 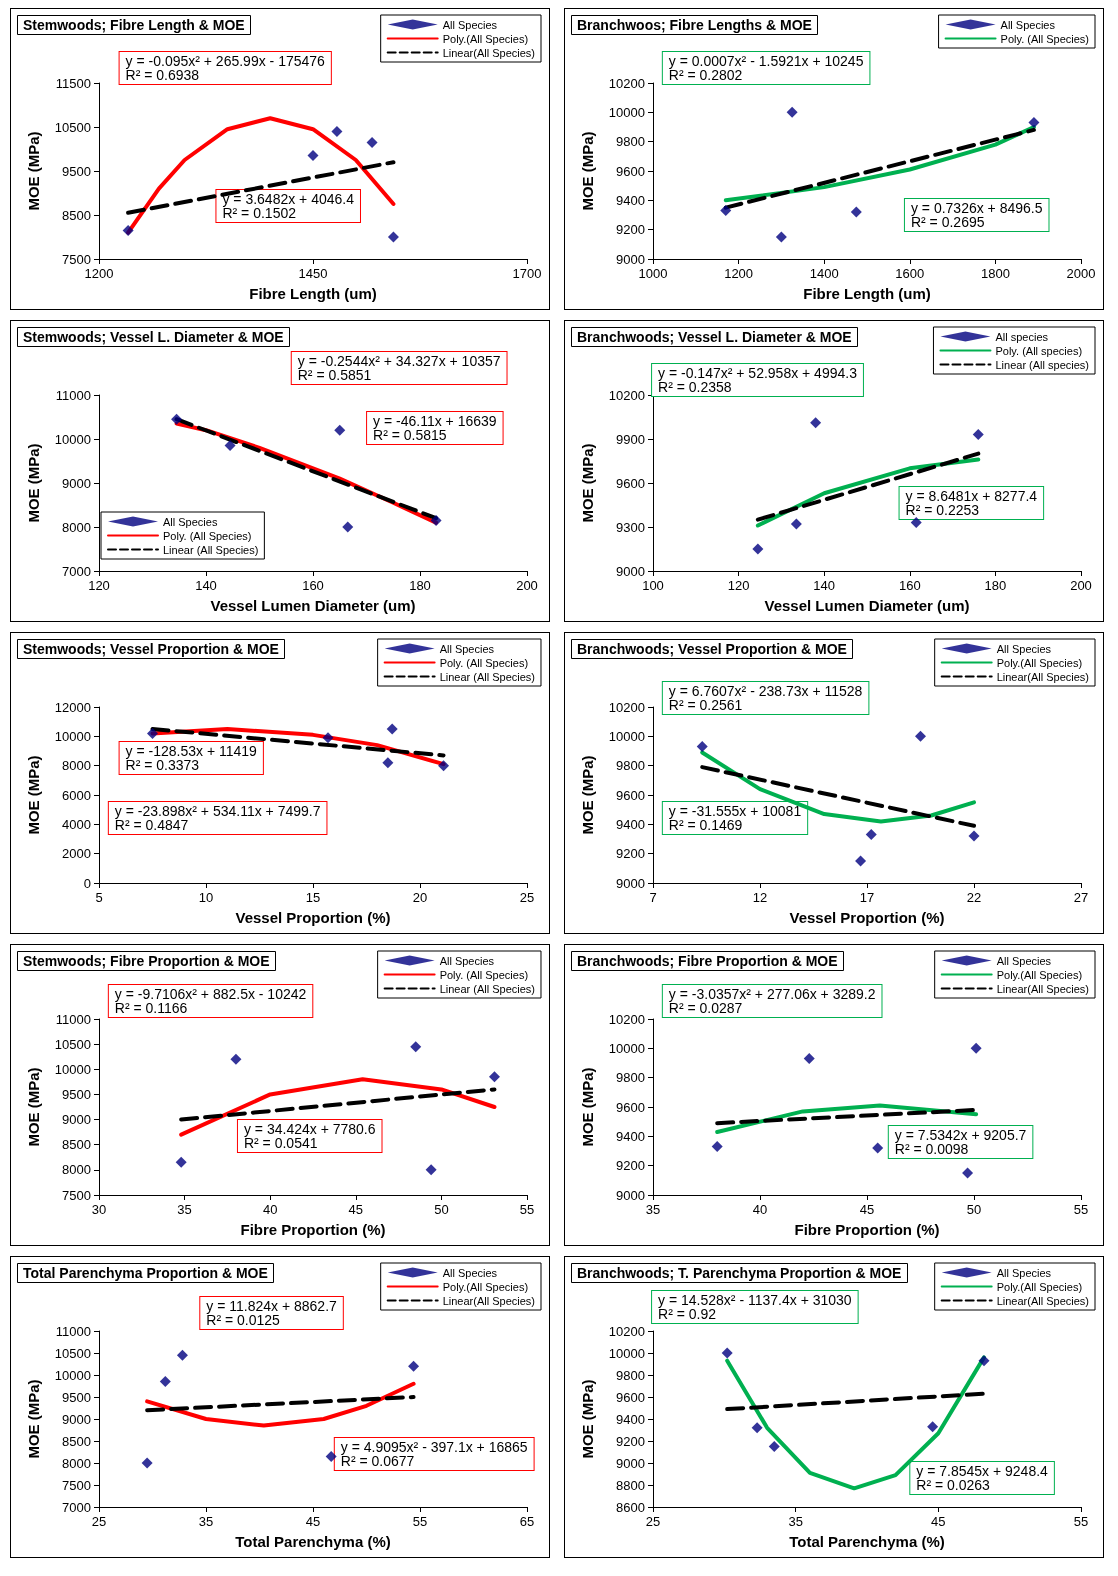 I want to click on x-tick-label: 180, so click(x=995, y=585).